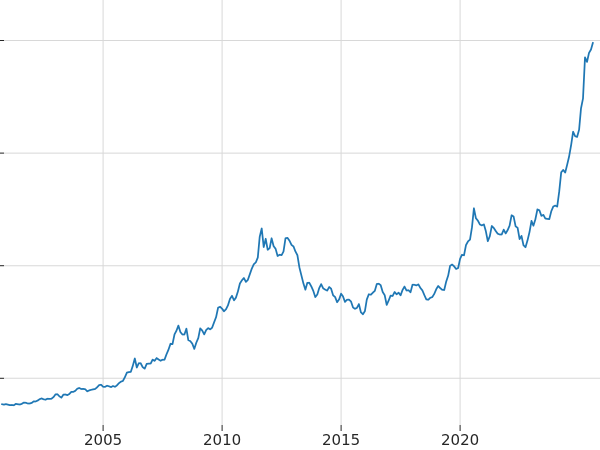 The height and width of the screenshot is (450, 600). I want to click on x-tick-label: 2010, so click(222, 440).